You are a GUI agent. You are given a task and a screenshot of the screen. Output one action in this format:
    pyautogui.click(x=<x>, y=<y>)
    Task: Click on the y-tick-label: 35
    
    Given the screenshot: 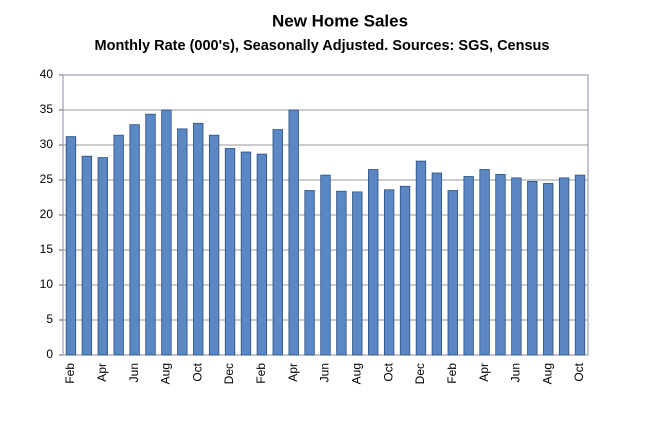 What is the action you would take?
    pyautogui.click(x=47, y=109)
    